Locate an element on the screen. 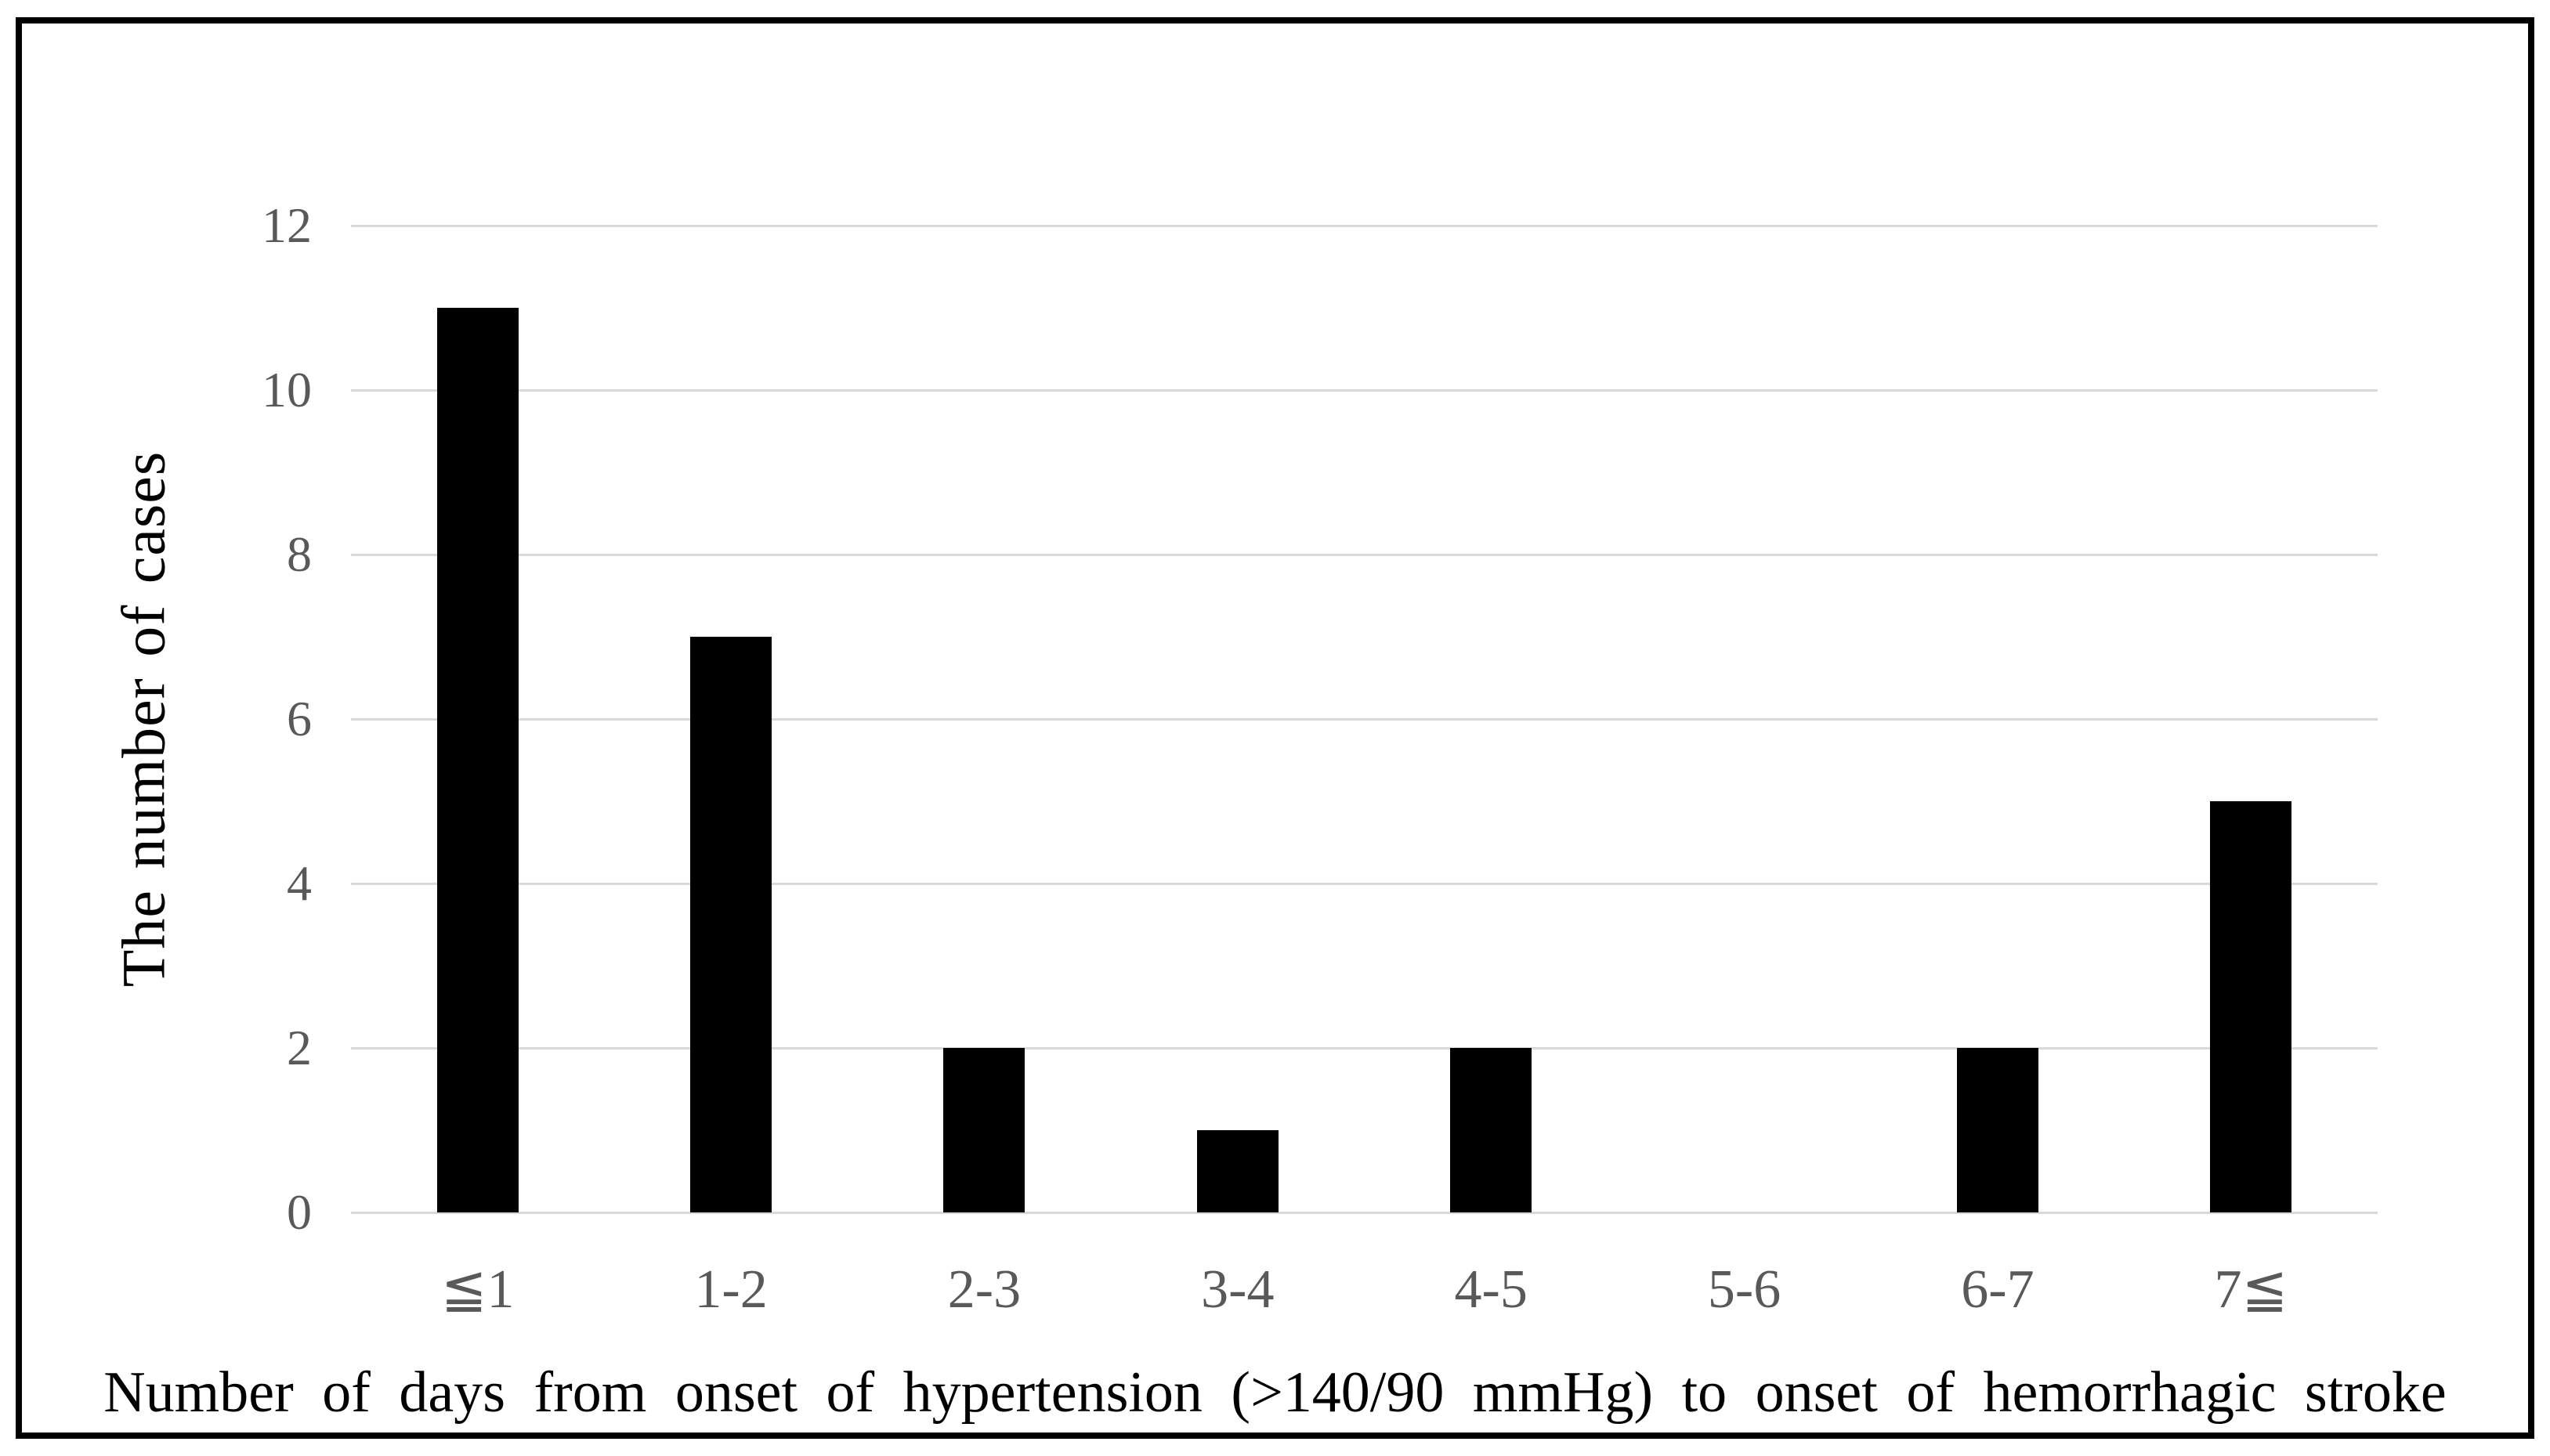  x-tick-label: 4-5 is located at coordinates (1491, 1289).